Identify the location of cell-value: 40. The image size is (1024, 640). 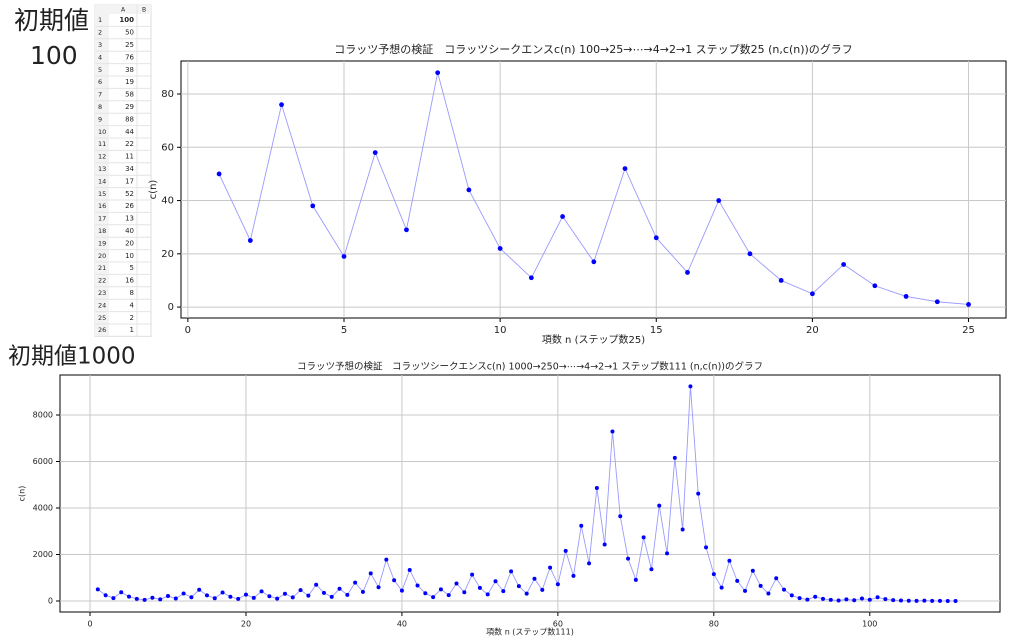
(129, 231).